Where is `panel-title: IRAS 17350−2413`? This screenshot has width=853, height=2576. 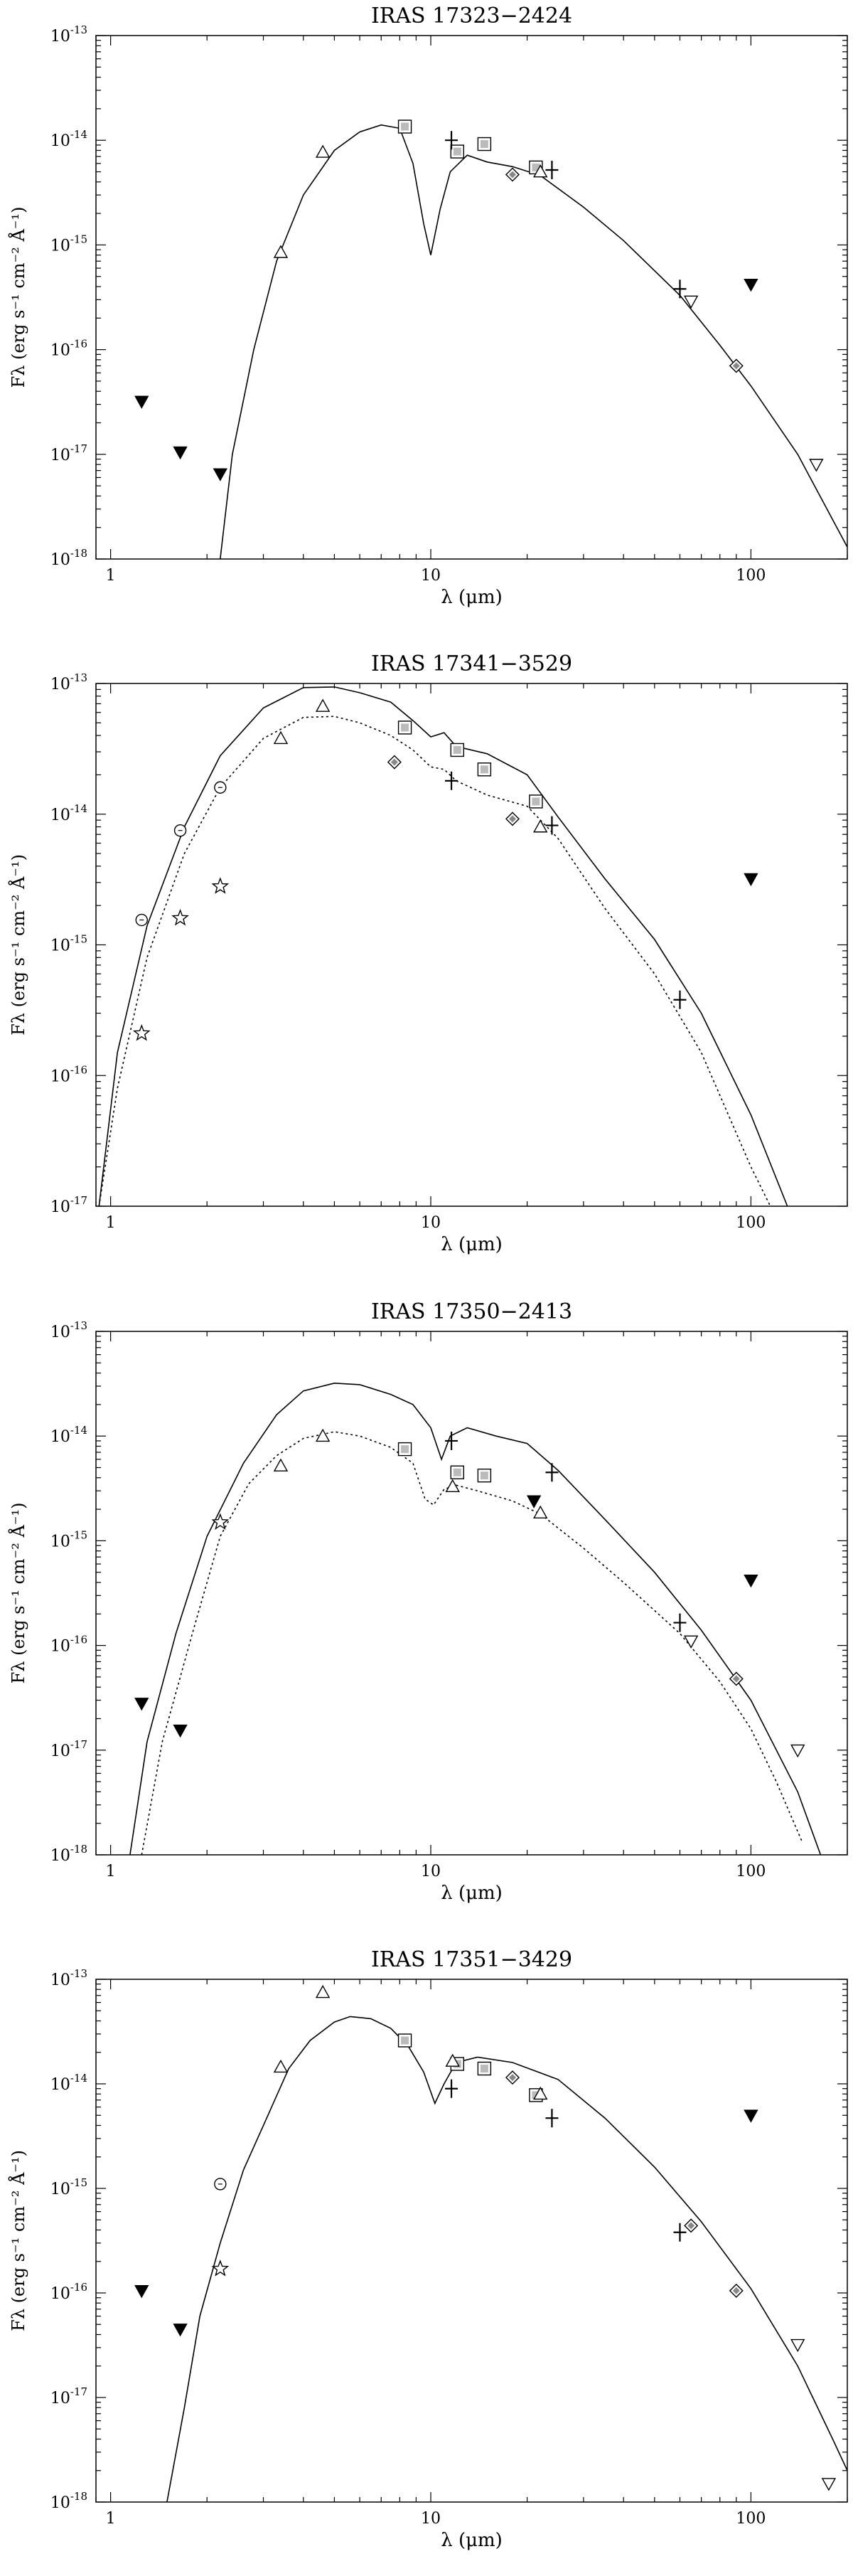
panel-title: IRAS 17350−2413 is located at coordinates (471, 1311).